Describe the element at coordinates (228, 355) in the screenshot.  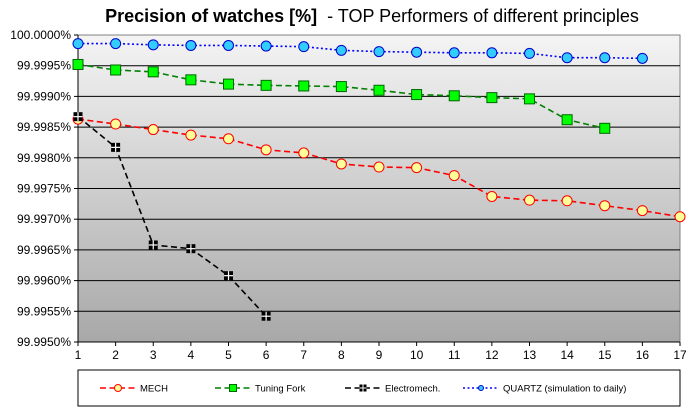
I see `x-tick-label: 5` at that location.